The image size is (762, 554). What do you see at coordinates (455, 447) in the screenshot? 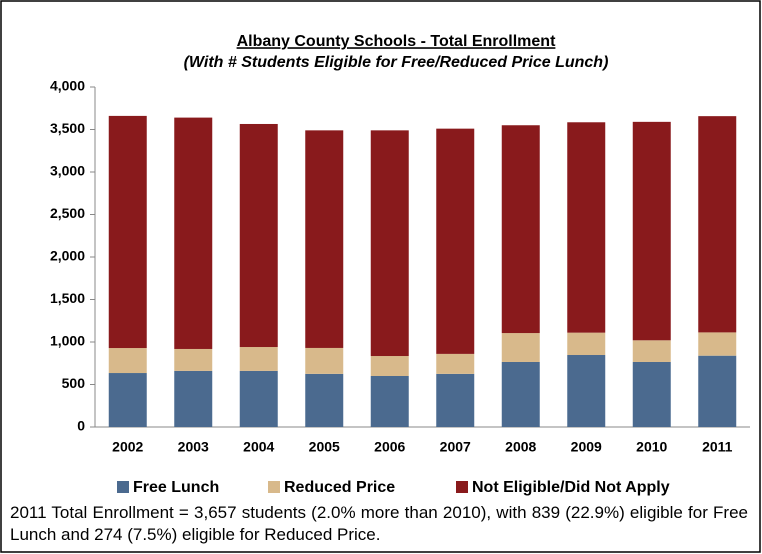
I see `x-tick-label: 2007` at bounding box center [455, 447].